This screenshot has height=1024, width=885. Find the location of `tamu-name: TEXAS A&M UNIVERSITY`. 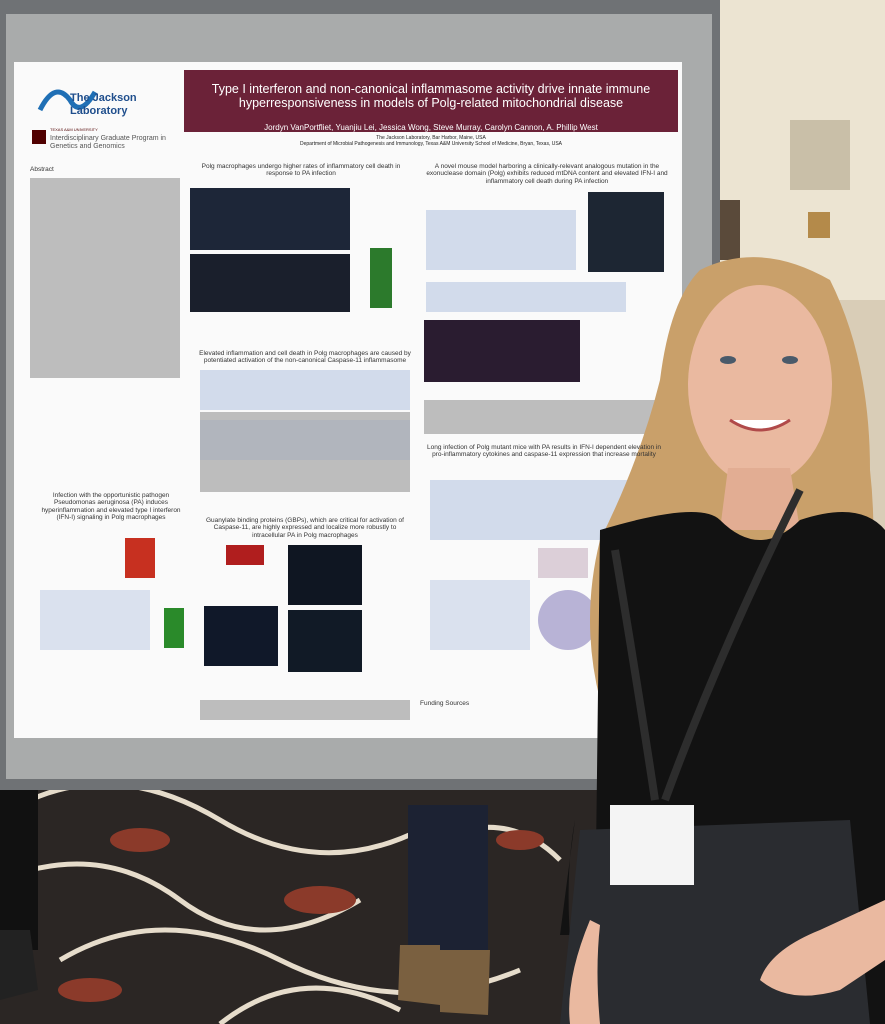

tamu-name: TEXAS A&M UNIVERSITY is located at coordinates (74, 129).